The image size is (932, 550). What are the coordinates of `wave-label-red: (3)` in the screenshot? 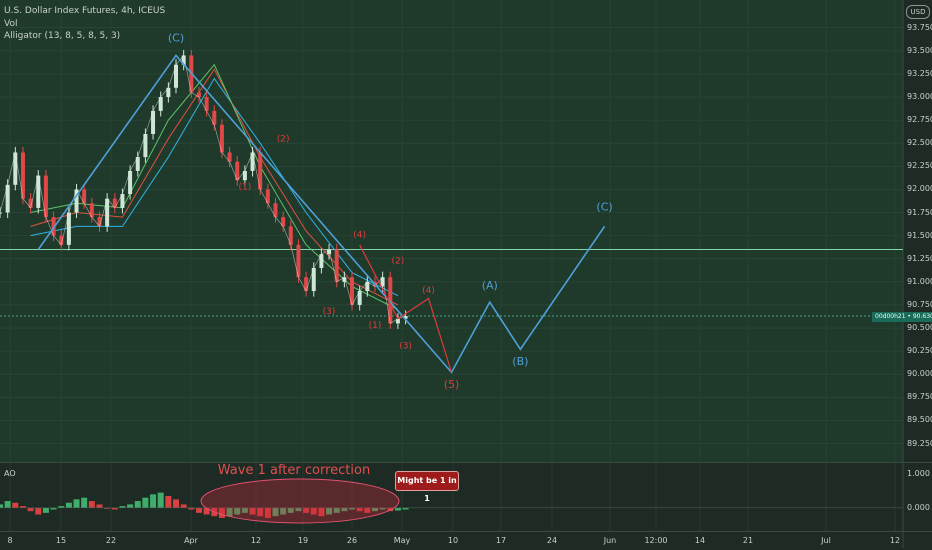 It's located at (329, 312).